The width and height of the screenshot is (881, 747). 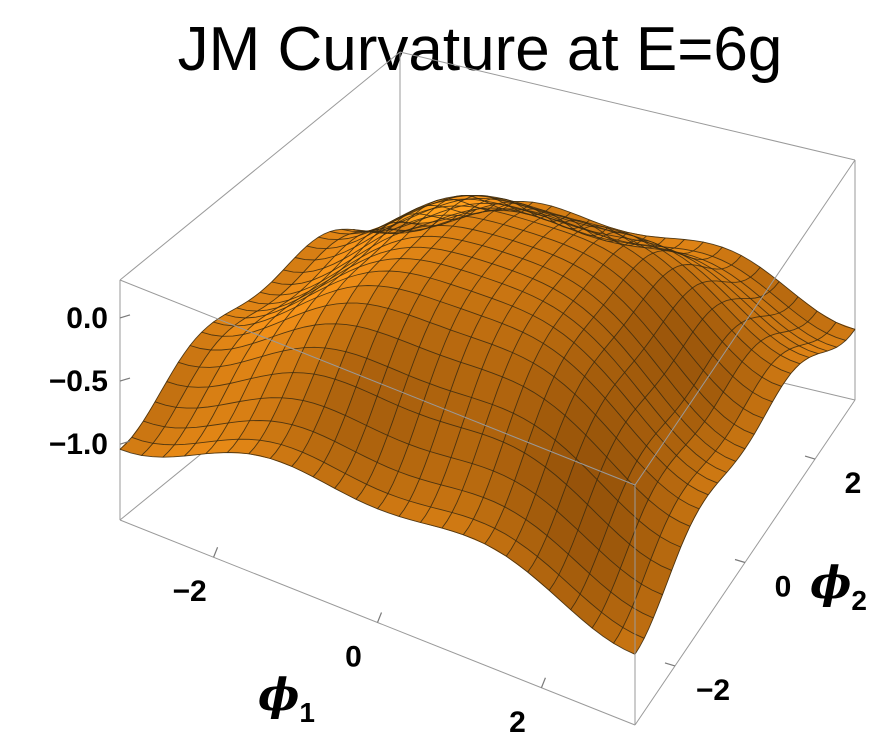 I want to click on phi2-axis-symbol: ϕ, so click(x=830, y=583).